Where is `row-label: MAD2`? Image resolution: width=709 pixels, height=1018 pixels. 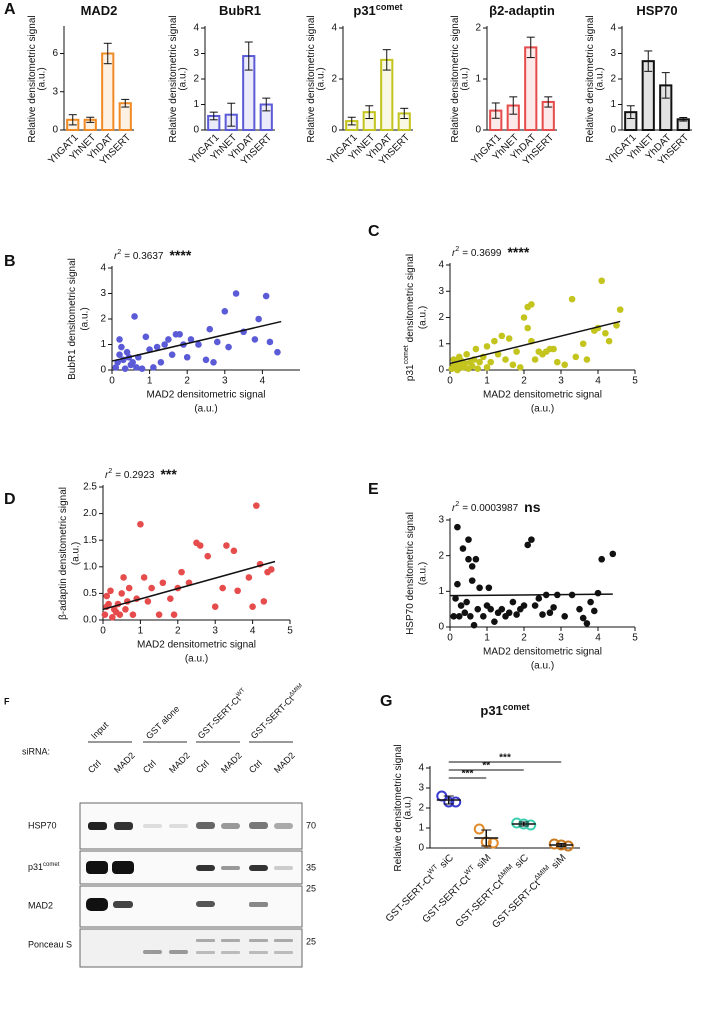 row-label: MAD2 is located at coordinates (40, 905).